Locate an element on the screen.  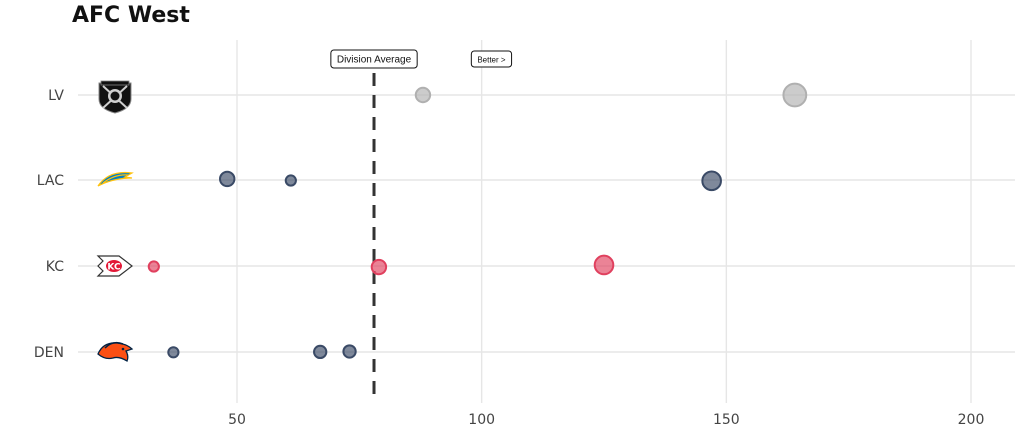
x-tick-label-200: 200 is located at coordinates (971, 420).